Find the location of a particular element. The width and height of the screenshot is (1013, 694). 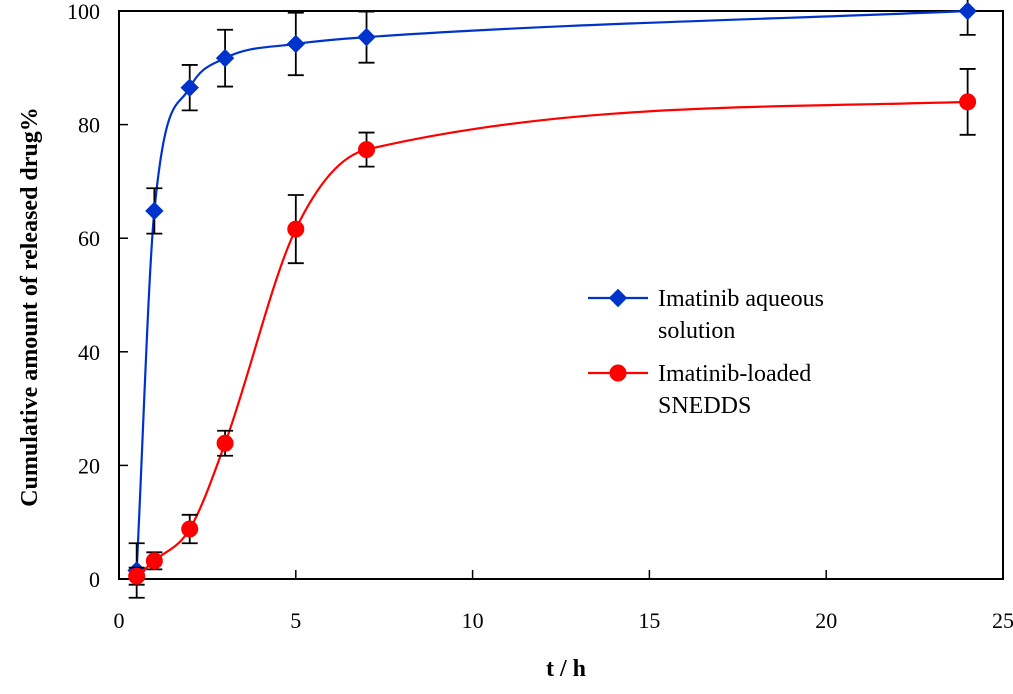

legend-label: SNEDDS is located at coordinates (704, 406).